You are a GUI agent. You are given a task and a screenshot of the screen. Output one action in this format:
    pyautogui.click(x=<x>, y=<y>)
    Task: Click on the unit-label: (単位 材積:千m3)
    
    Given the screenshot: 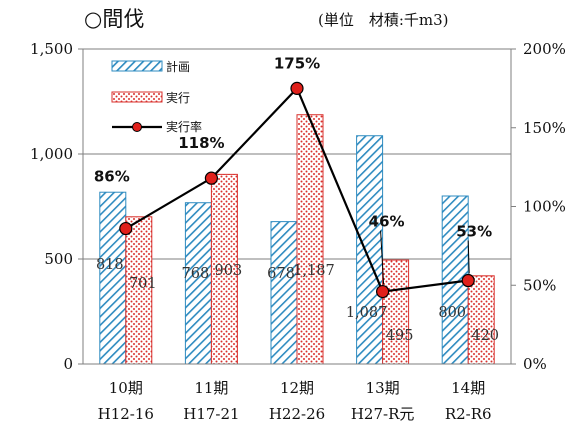 What is the action you would take?
    pyautogui.click(x=383, y=20)
    